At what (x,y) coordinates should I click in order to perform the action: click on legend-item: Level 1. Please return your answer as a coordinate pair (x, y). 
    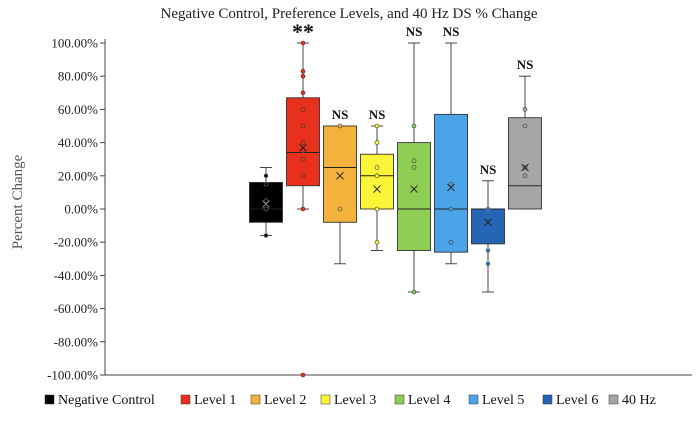
    Looking at the image, I should click on (208, 400).